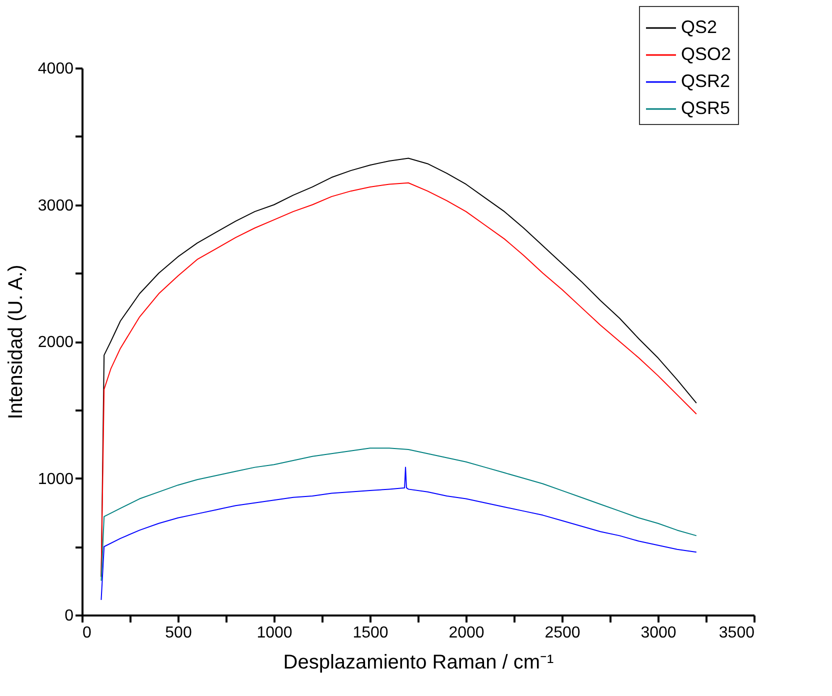  I want to click on y-tick-label: 2000, so click(56, 342).